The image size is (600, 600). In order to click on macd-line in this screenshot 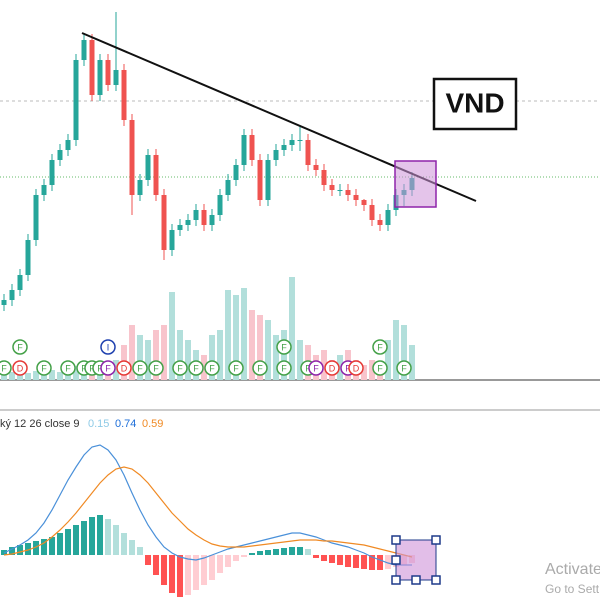, I will do `click(207, 505)`.